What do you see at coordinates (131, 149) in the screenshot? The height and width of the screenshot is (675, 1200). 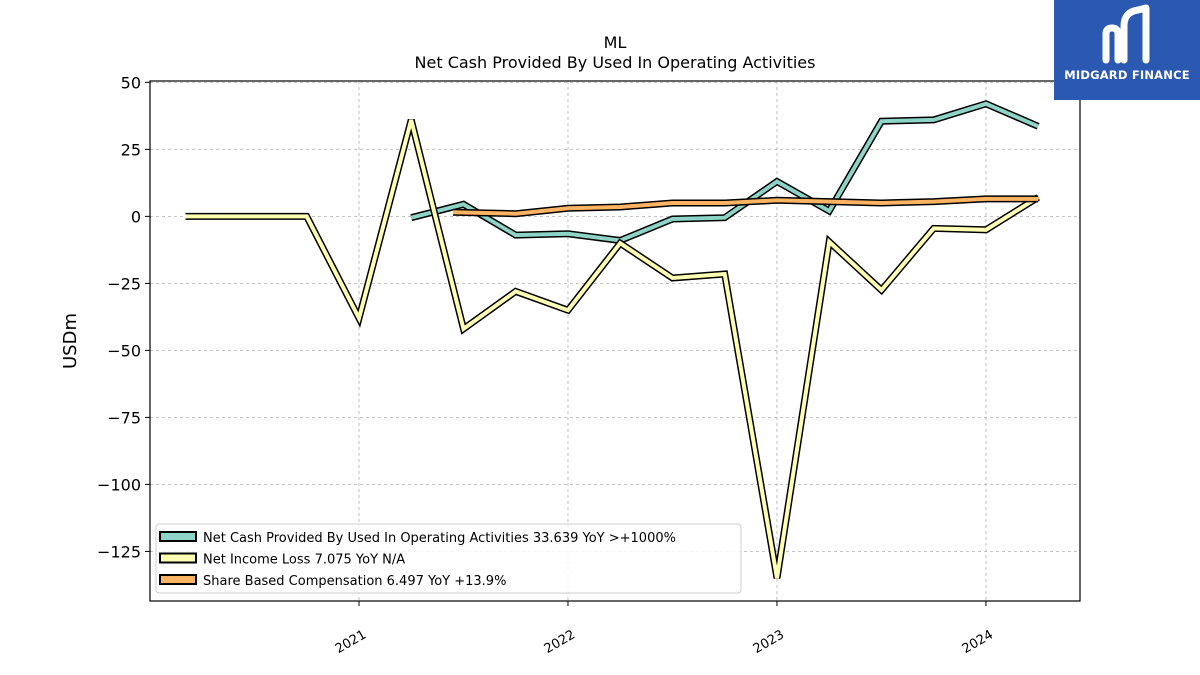 I see `y-tick-label: 25` at bounding box center [131, 149].